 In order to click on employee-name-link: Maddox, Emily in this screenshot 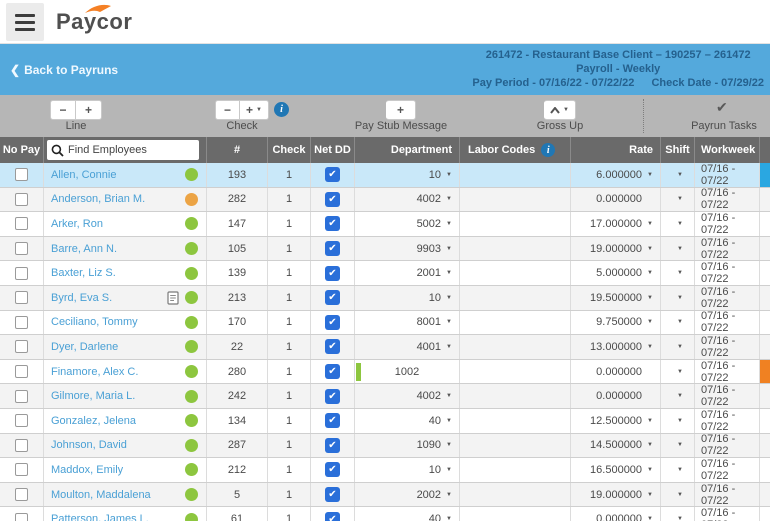, I will do `click(87, 469)`.